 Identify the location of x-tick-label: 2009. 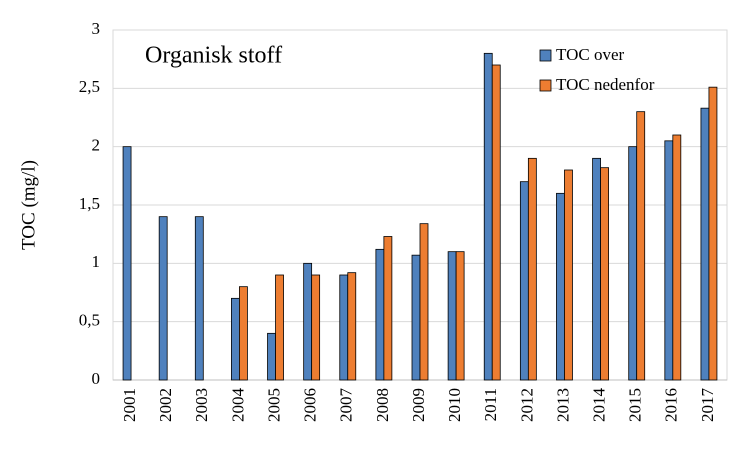
(418, 405).